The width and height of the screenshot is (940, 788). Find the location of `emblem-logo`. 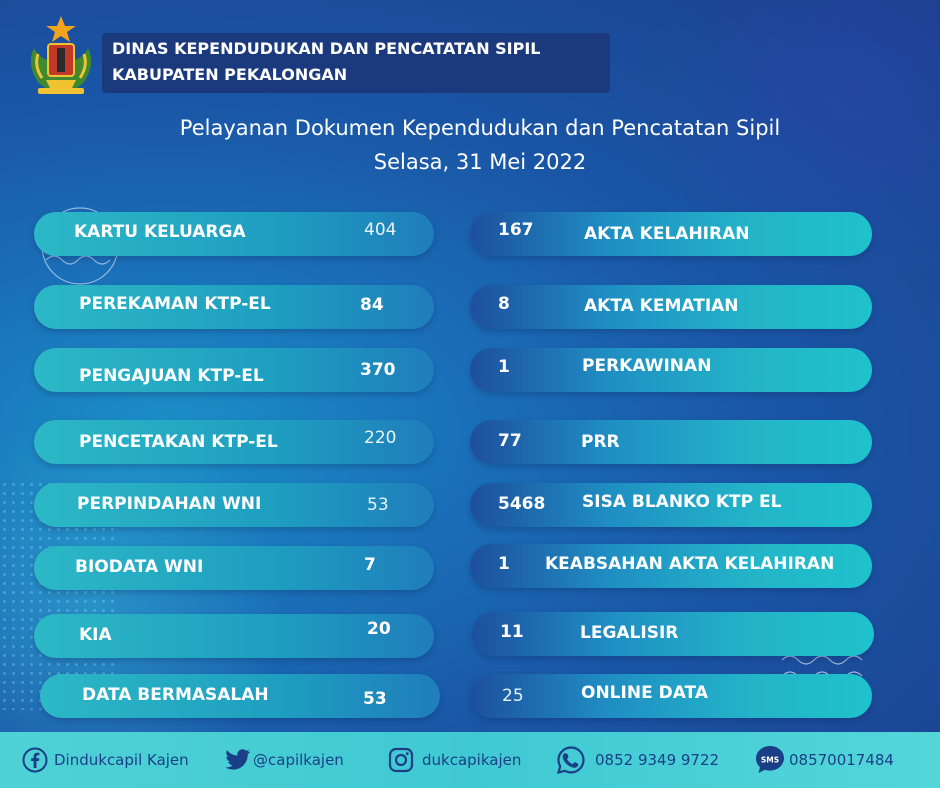

emblem-logo is located at coordinates (61, 55).